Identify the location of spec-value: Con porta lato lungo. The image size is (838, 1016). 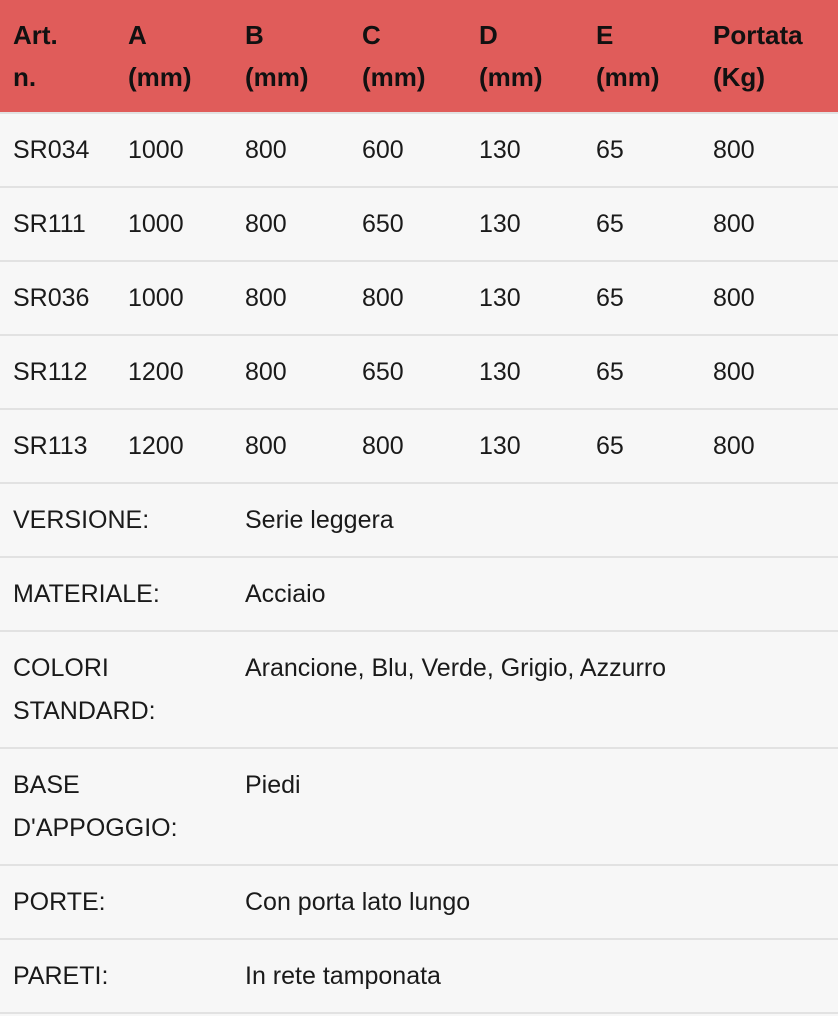
(535, 901).